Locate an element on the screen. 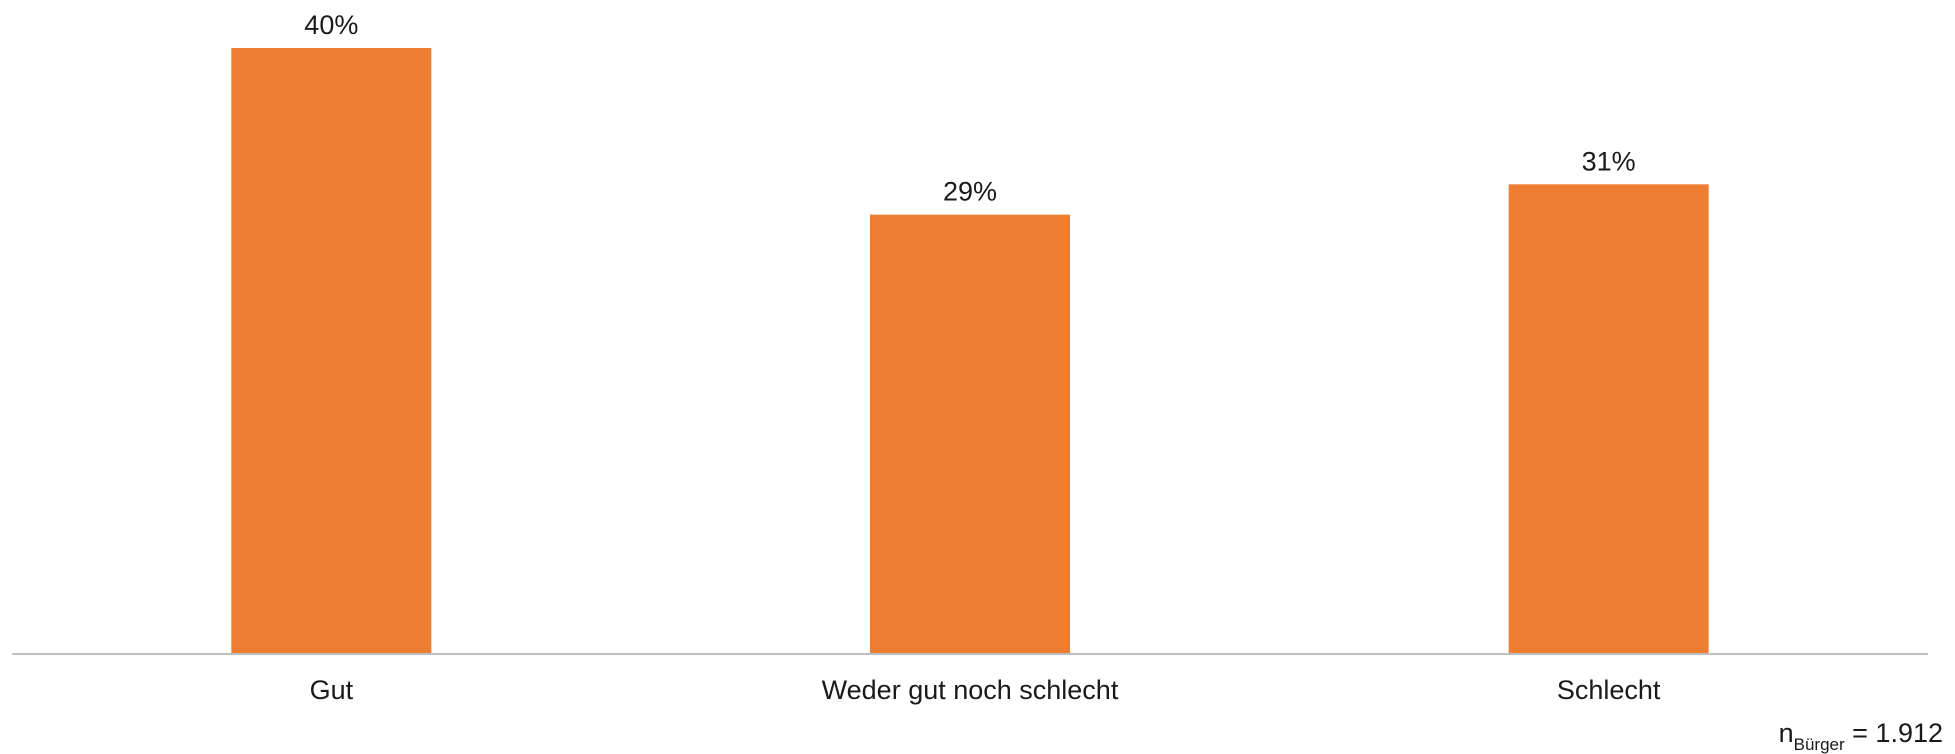 The height and width of the screenshot is (754, 1955). category-label-2: Schlecht is located at coordinates (1609, 690).